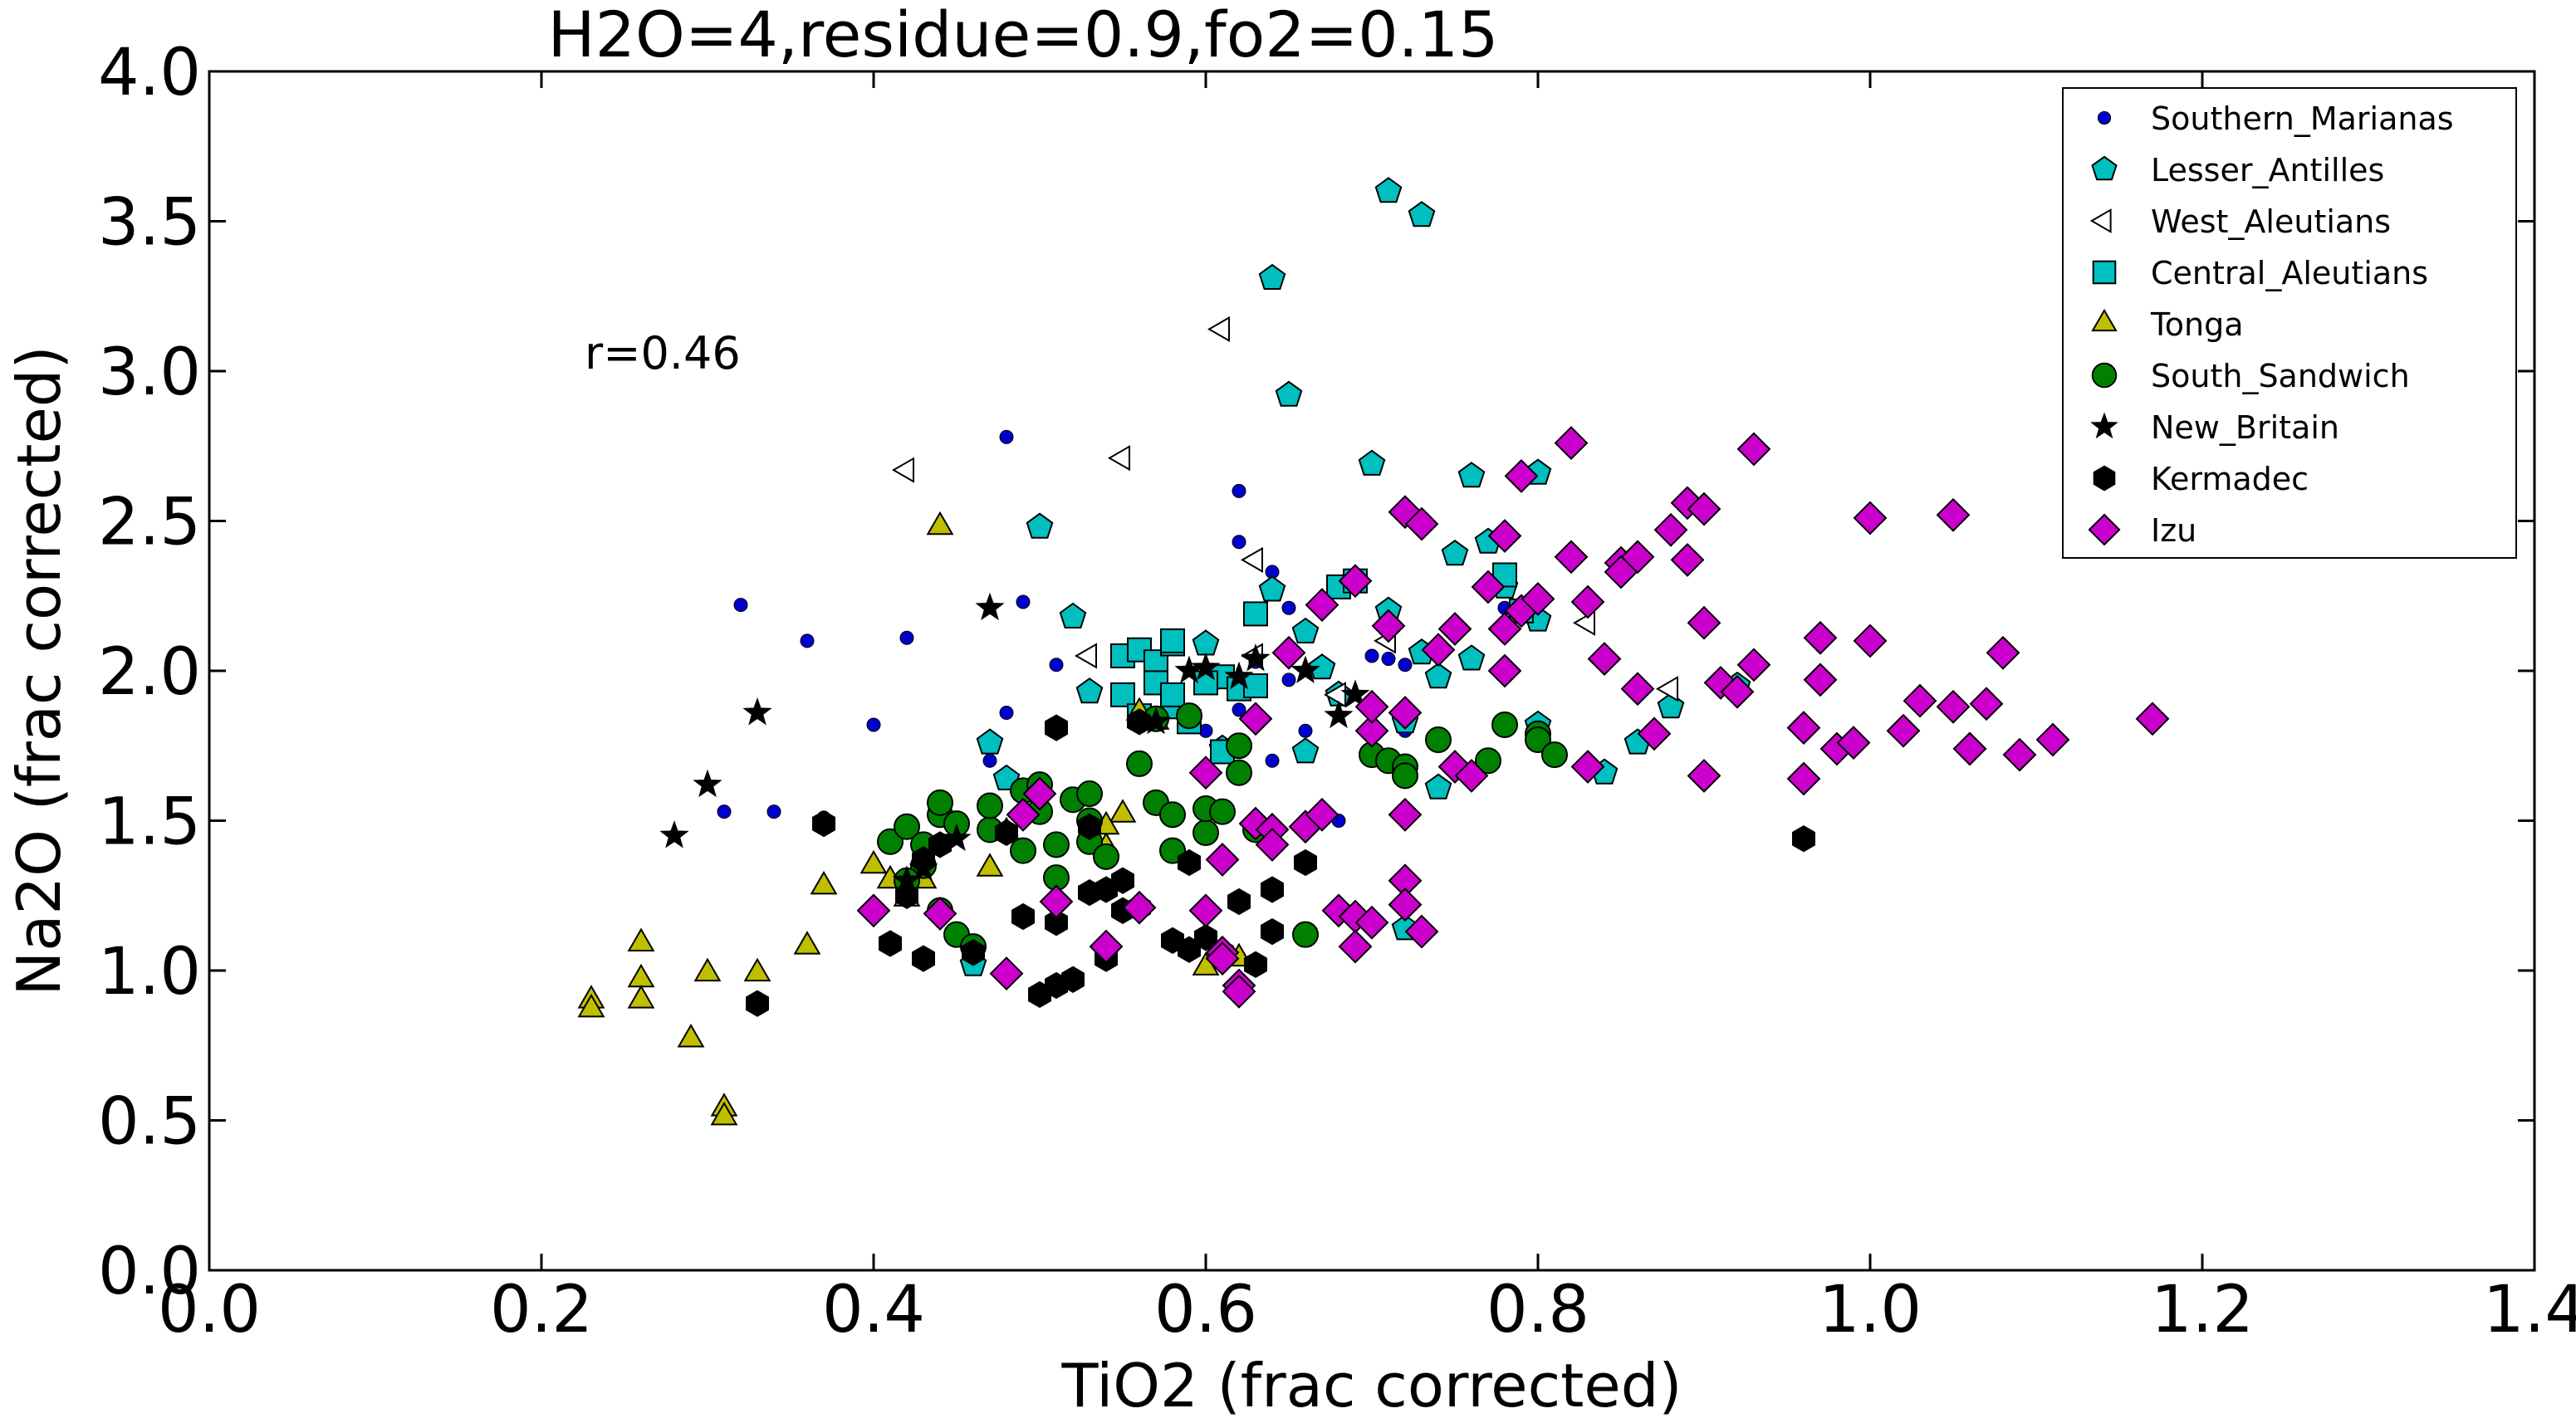 The image size is (2576, 1428). What do you see at coordinates (2271, 221) in the screenshot?
I see `legend-label: West_Aleutians` at bounding box center [2271, 221].